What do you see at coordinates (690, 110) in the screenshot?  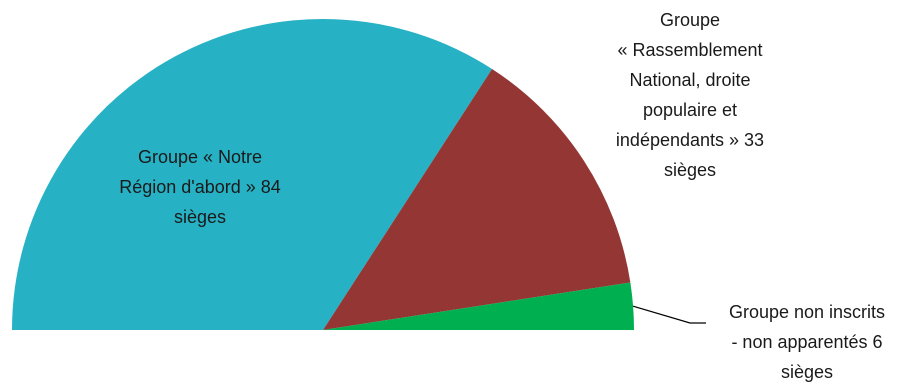 I see `label-line: populaire et` at bounding box center [690, 110].